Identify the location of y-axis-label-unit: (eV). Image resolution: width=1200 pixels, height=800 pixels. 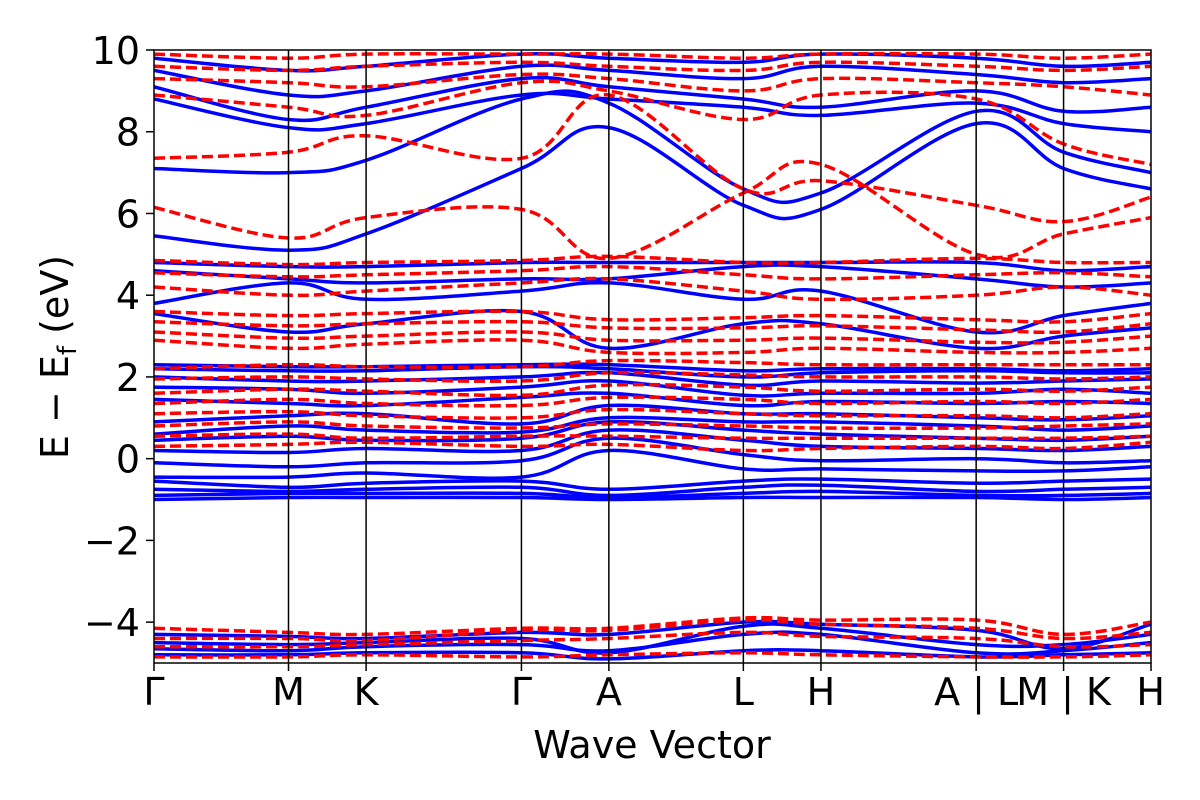
(55, 300).